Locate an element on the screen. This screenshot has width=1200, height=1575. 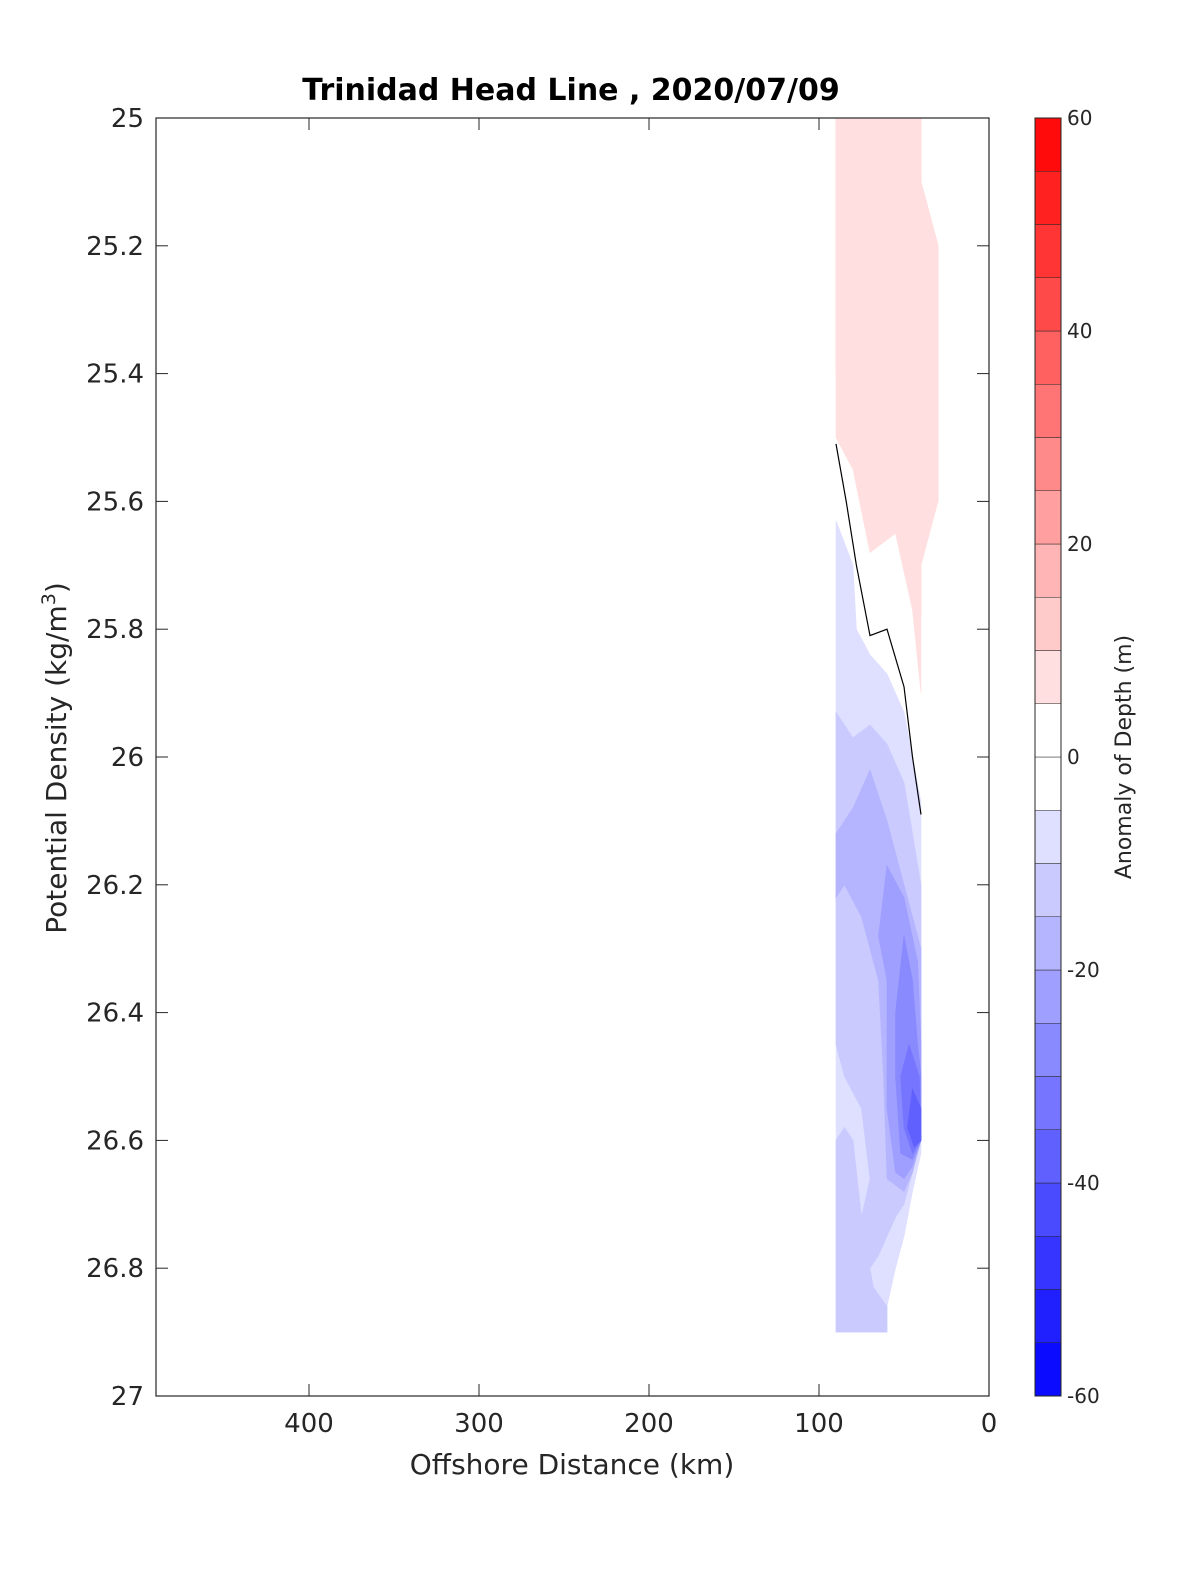
y-tick-label-7: 26.4 is located at coordinates (115, 1014).